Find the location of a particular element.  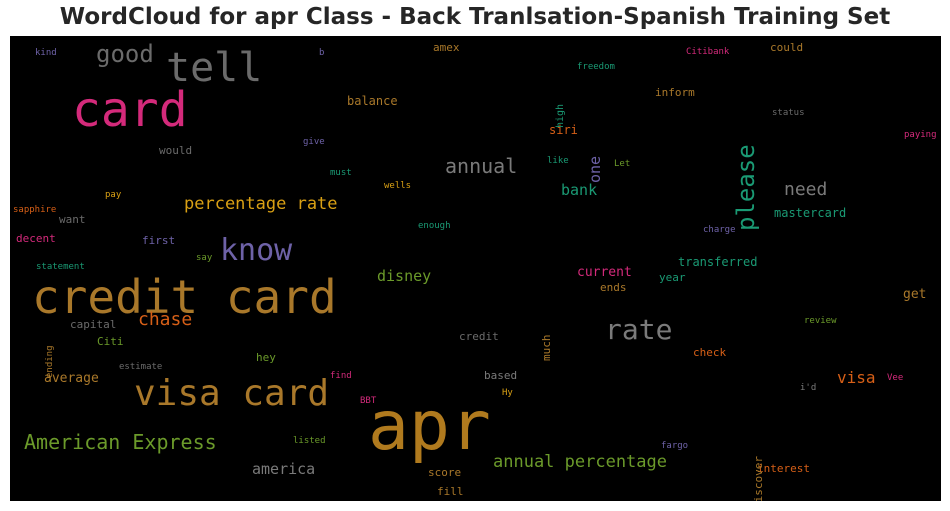

word-america: america is located at coordinates (283, 469).